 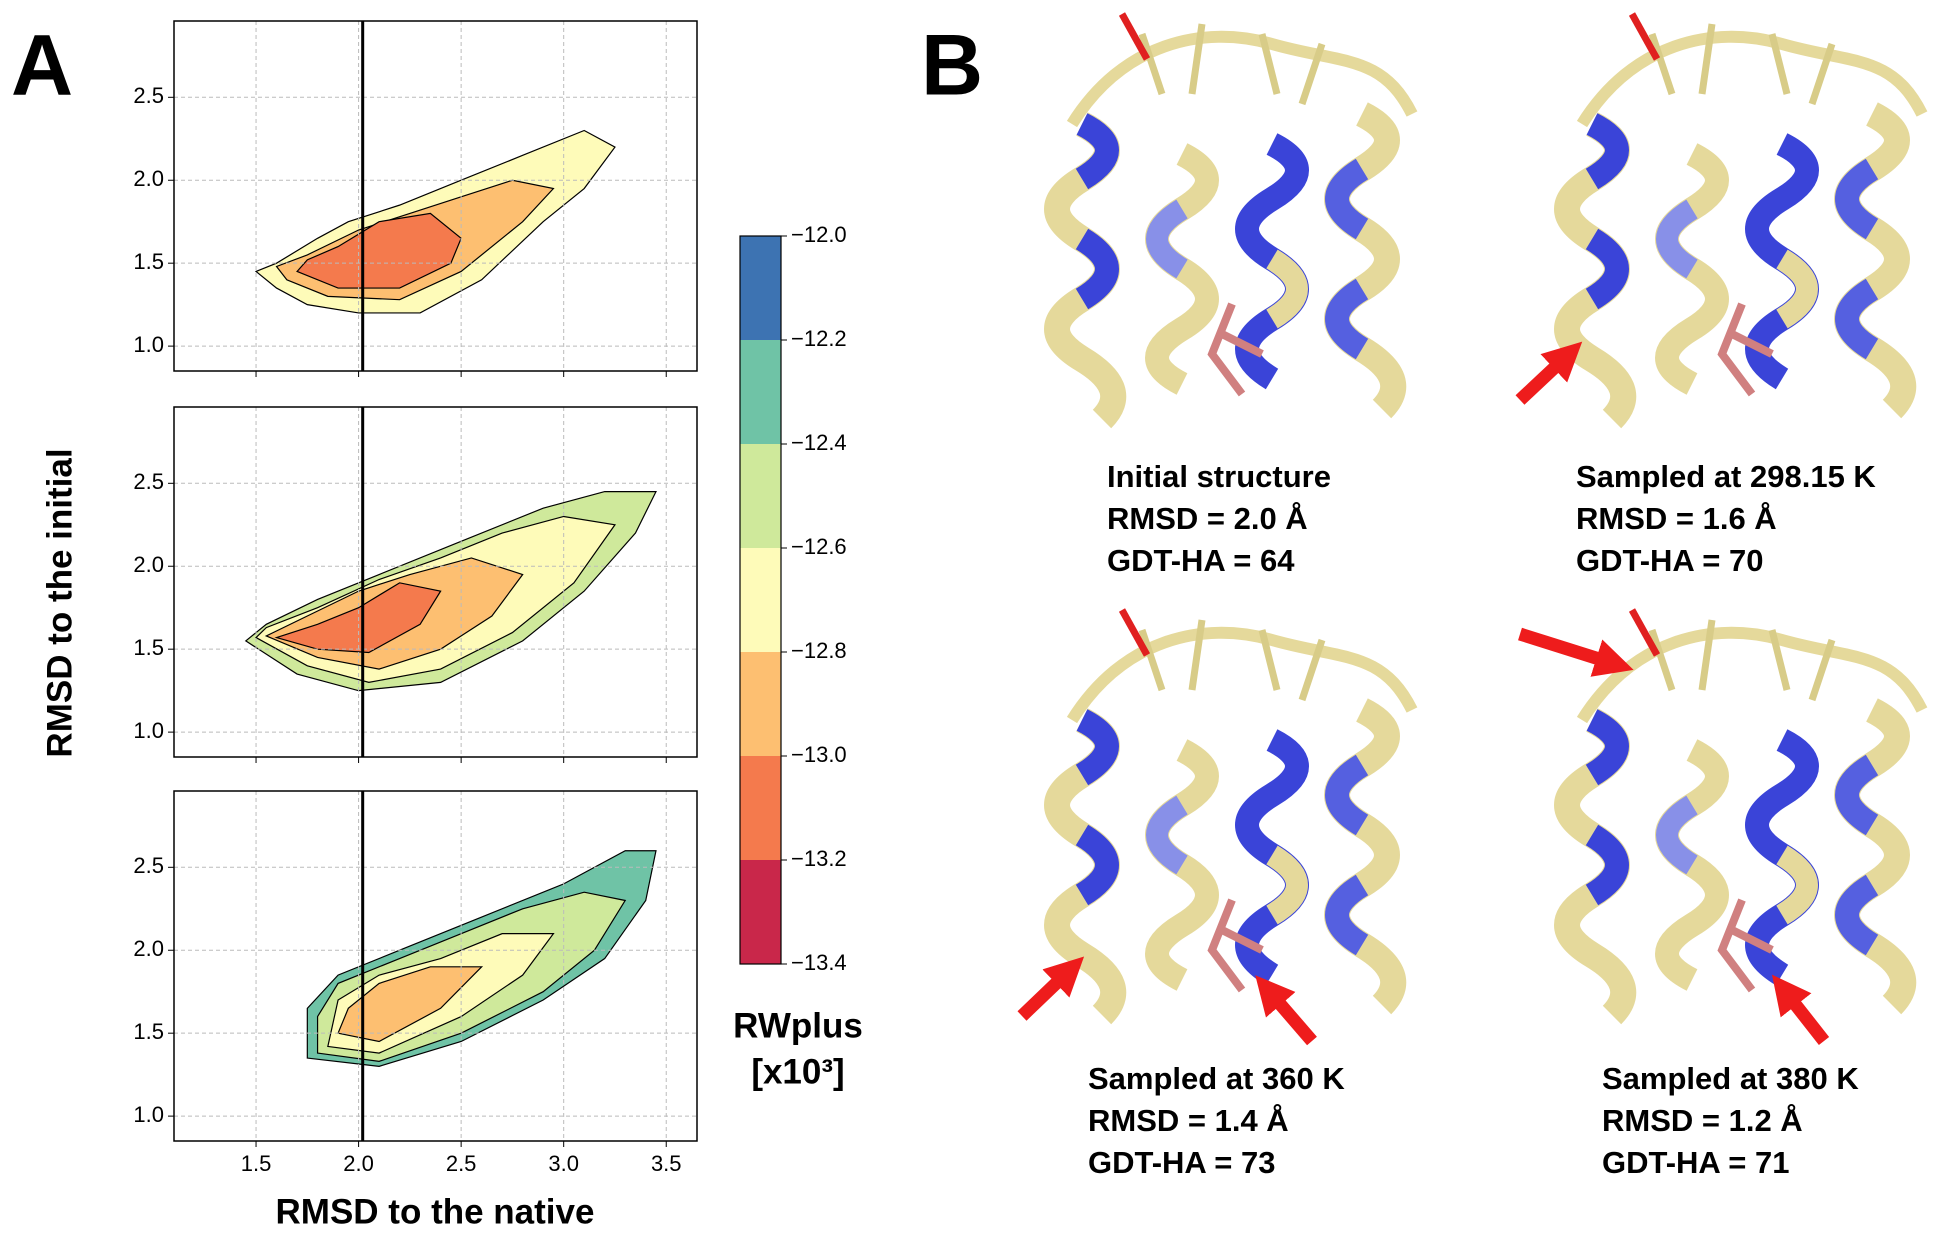 What do you see at coordinates (563, 1163) in the screenshot?
I see `x-tick-label: 3.0` at bounding box center [563, 1163].